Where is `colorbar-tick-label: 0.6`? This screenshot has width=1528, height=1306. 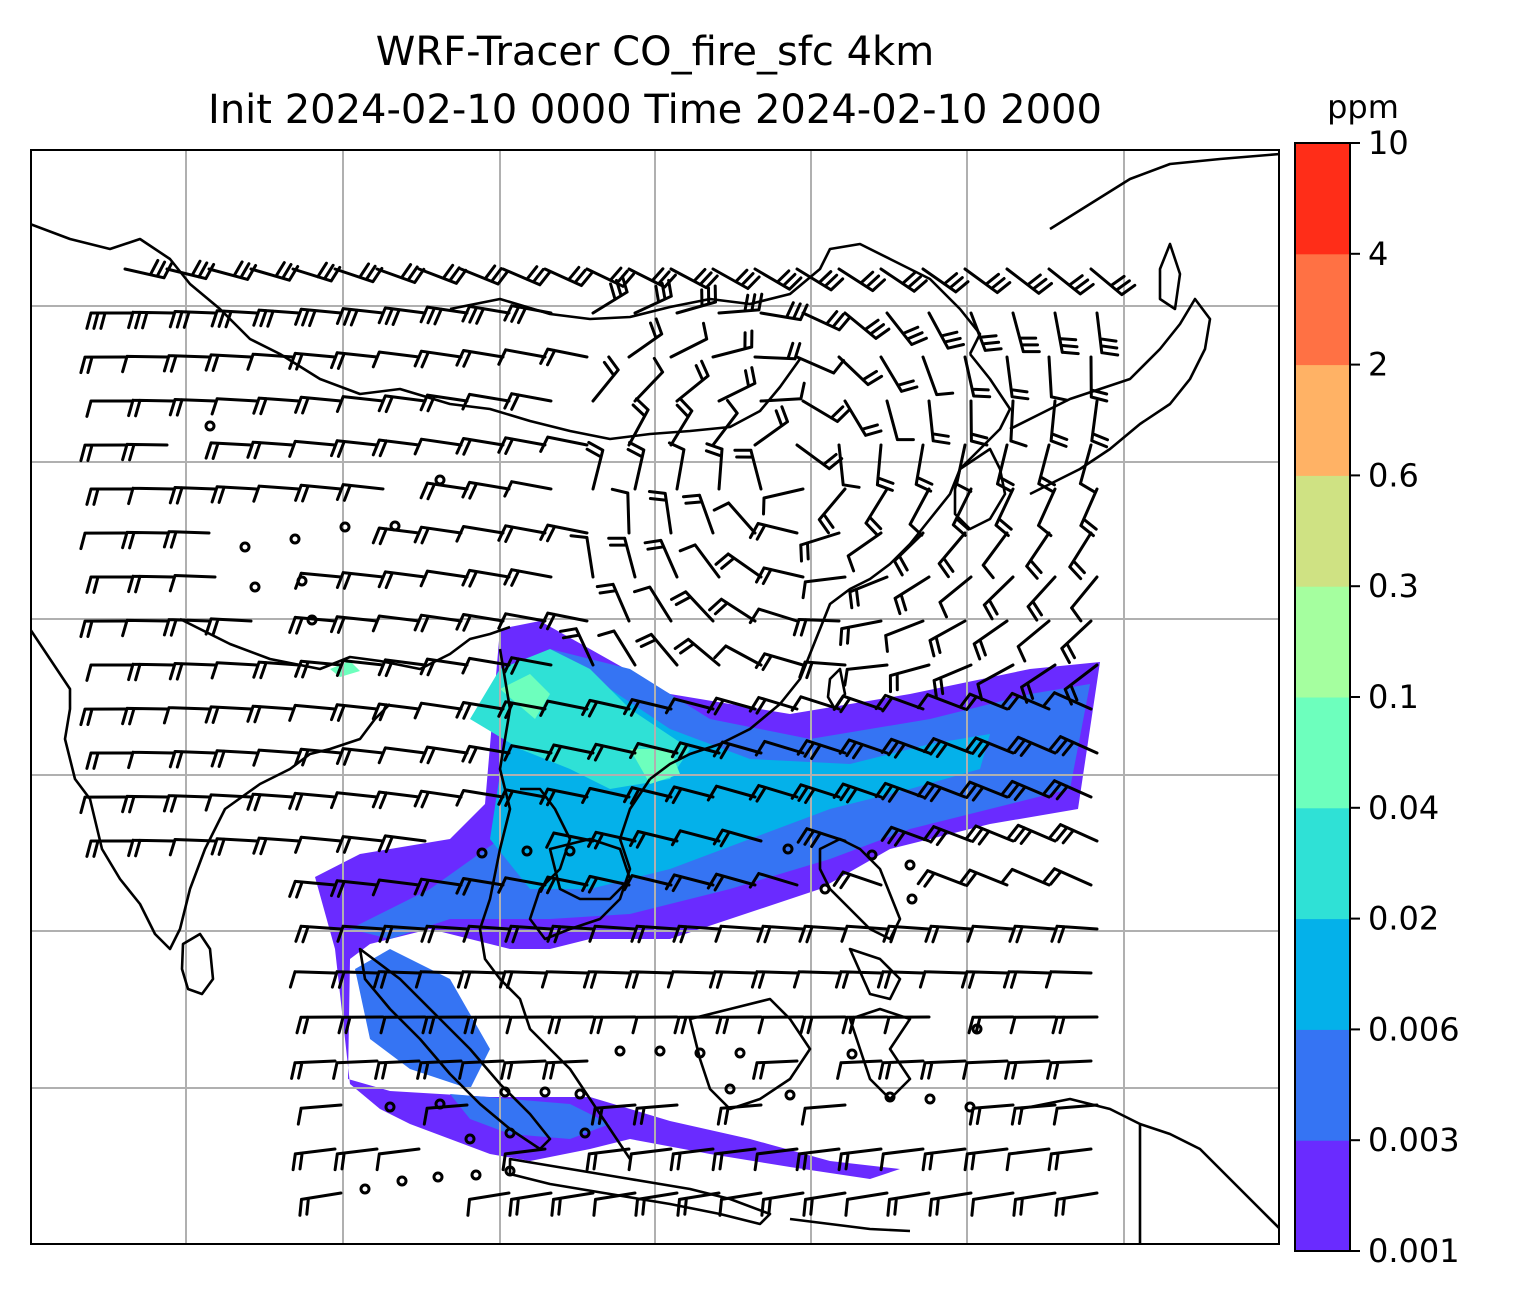 colorbar-tick-label: 0.6 is located at coordinates (1393, 475).